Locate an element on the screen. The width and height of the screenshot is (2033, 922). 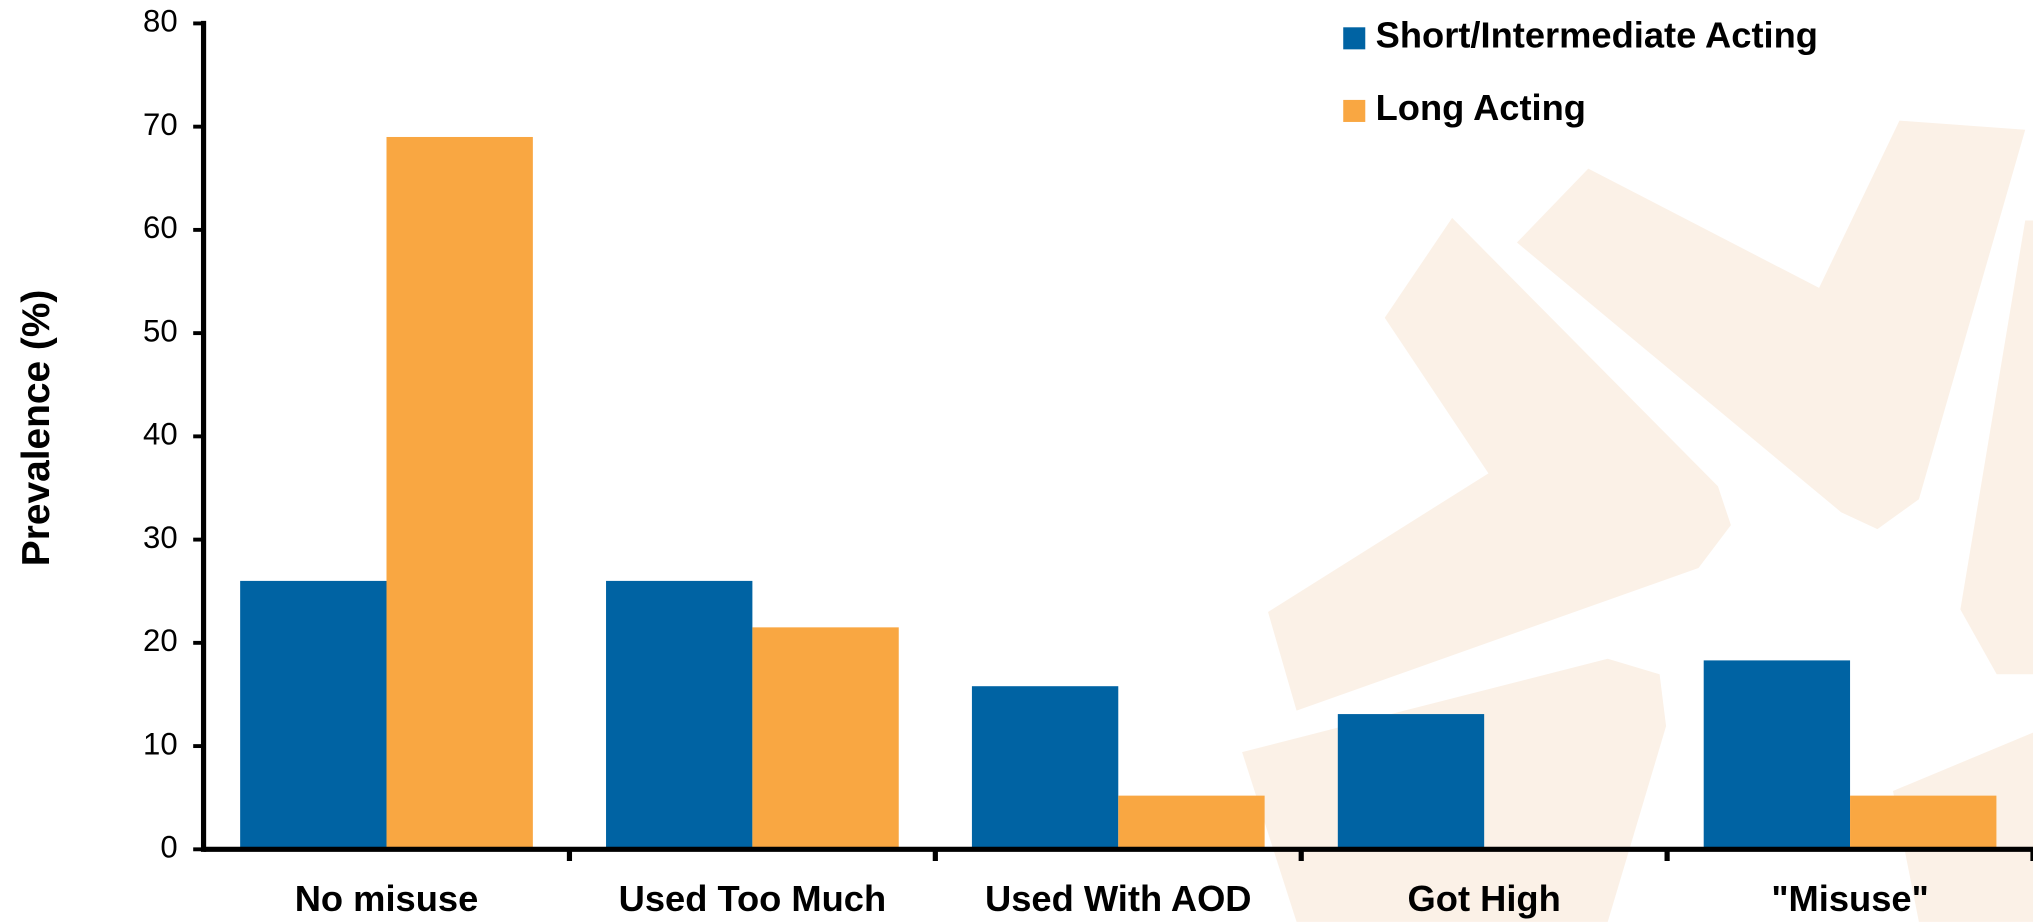
x-tick-label: Used With AOD is located at coordinates (1118, 898).